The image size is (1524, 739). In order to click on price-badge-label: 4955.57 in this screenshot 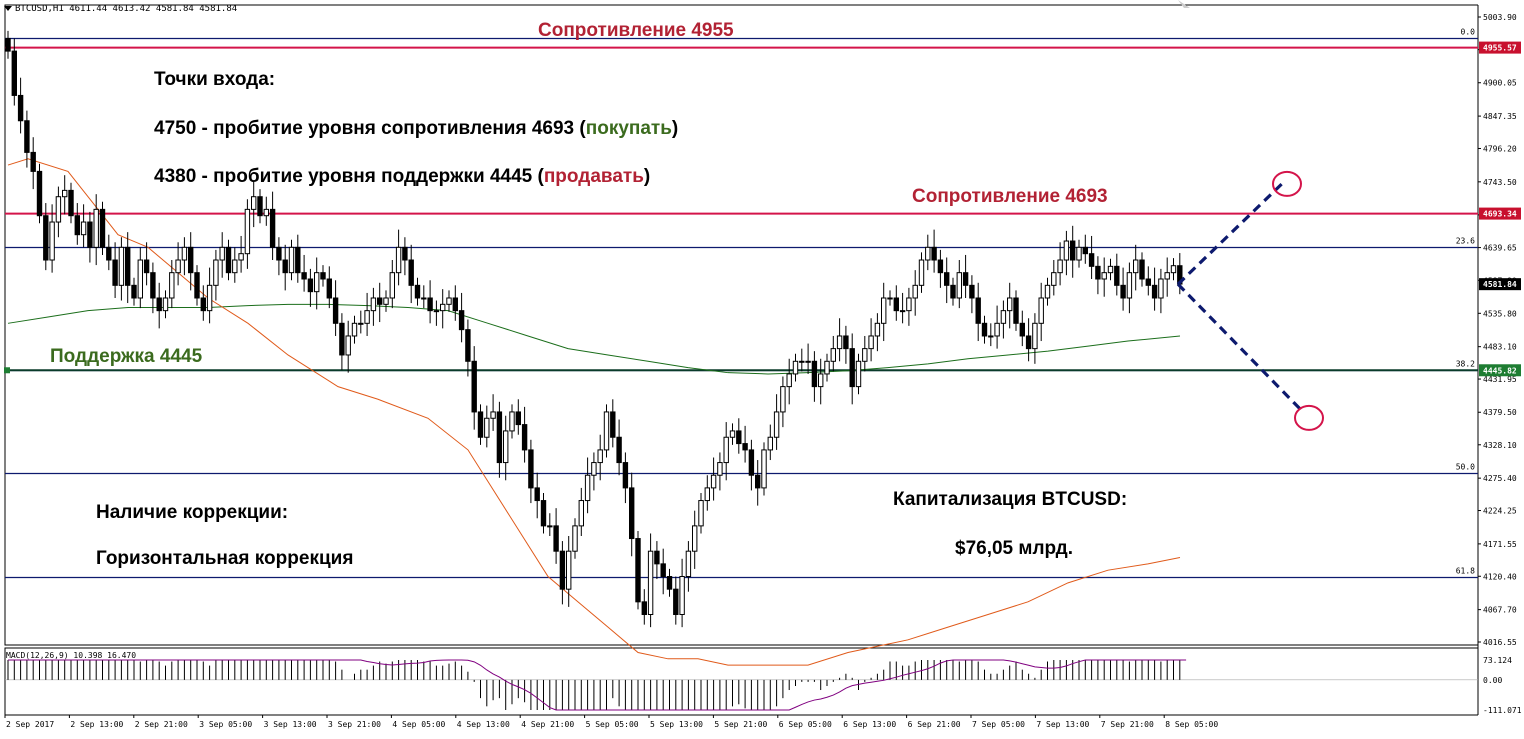, I will do `click(1500, 48)`.